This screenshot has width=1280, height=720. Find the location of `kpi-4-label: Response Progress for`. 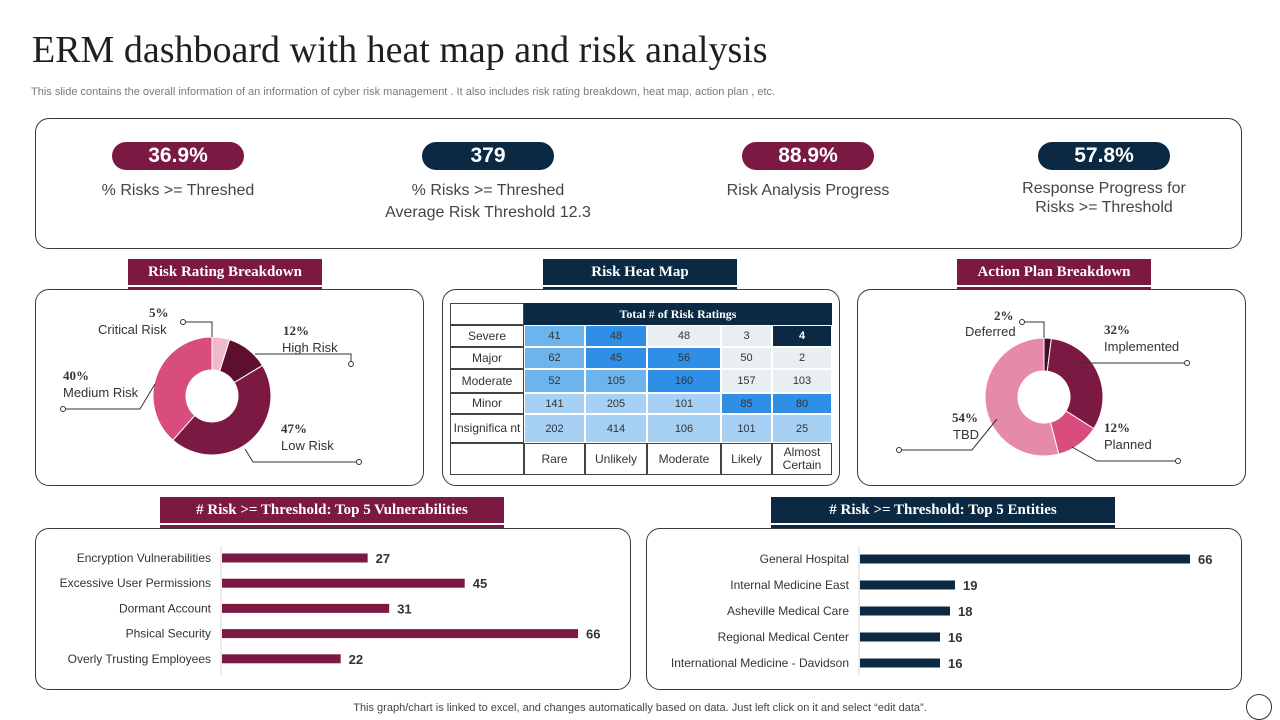

kpi-4-label: Response Progress for is located at coordinates (1104, 188).